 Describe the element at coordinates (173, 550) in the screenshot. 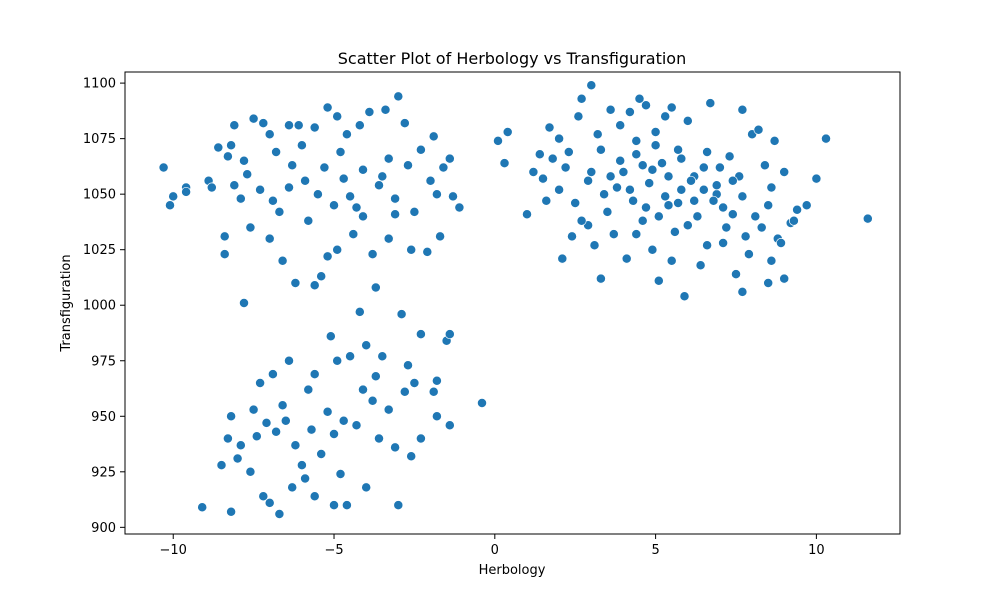

I see `x-tick-label: −10` at that location.